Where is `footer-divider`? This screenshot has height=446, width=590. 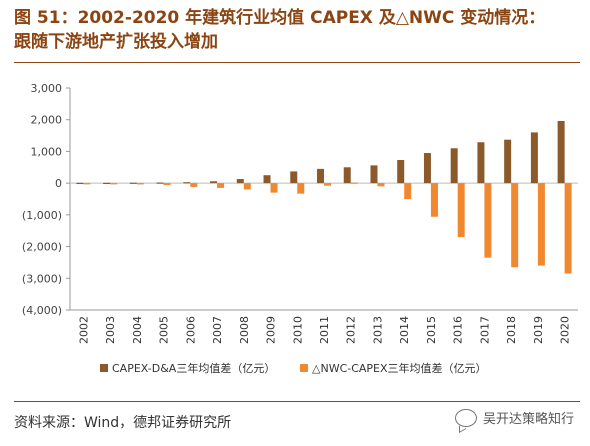
footer-divider is located at coordinates (297, 401).